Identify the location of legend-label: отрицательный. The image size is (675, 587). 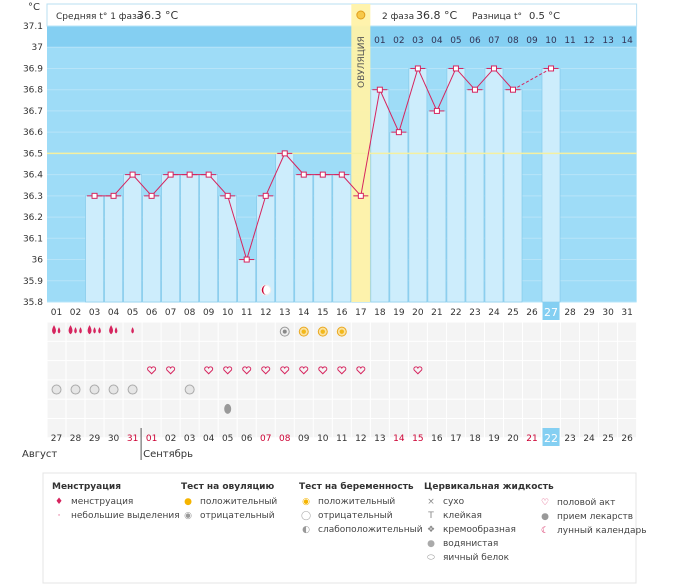
(237, 516).